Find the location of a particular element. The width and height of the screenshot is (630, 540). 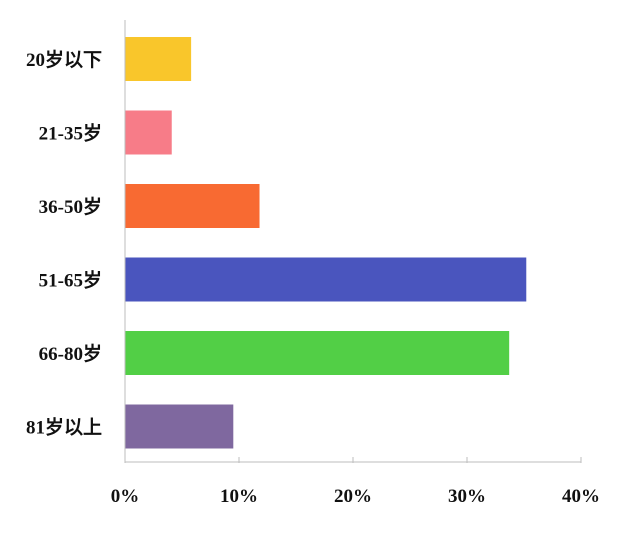

x-ticks: 0% 10% 20% 30% 40% is located at coordinates (355, 482).